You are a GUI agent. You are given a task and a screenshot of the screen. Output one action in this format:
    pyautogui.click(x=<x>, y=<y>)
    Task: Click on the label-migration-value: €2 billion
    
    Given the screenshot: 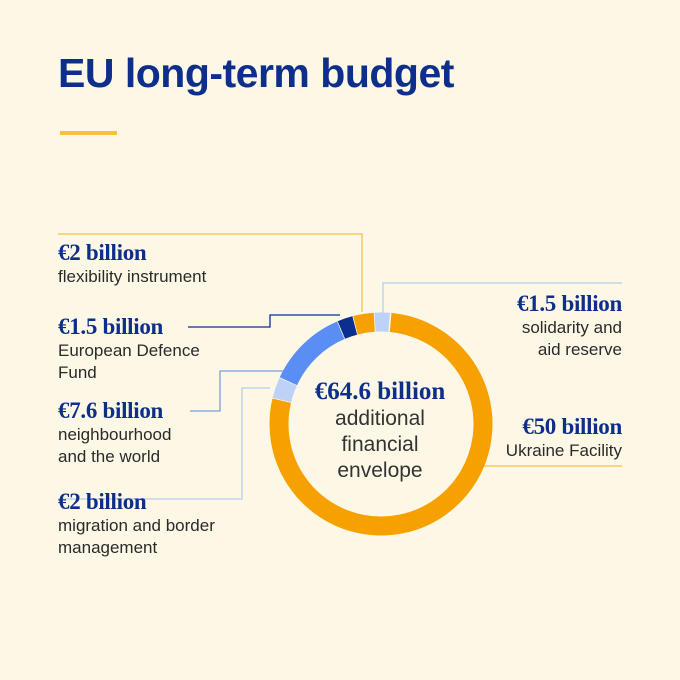 What is the action you would take?
    pyautogui.click(x=102, y=501)
    